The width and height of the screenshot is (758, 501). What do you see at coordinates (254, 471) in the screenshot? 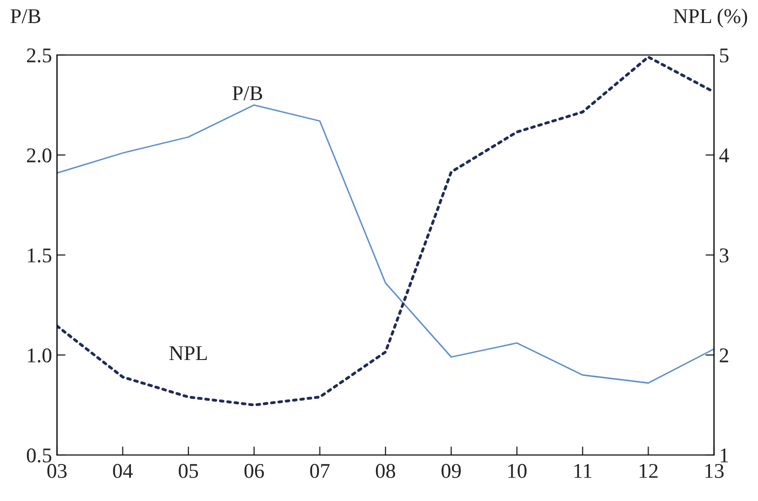
I see `x-tick-label: 06` at bounding box center [254, 471].